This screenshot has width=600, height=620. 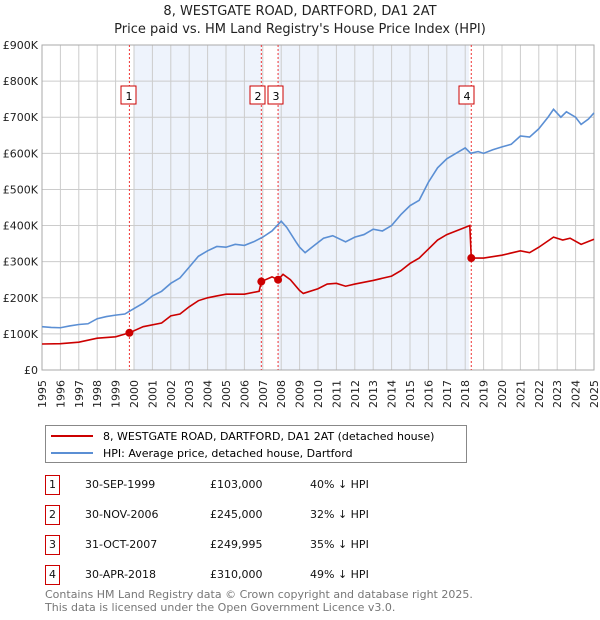 What do you see at coordinates (198, 207) in the screenshot?
I see `shaded-period` at bounding box center [198, 207].